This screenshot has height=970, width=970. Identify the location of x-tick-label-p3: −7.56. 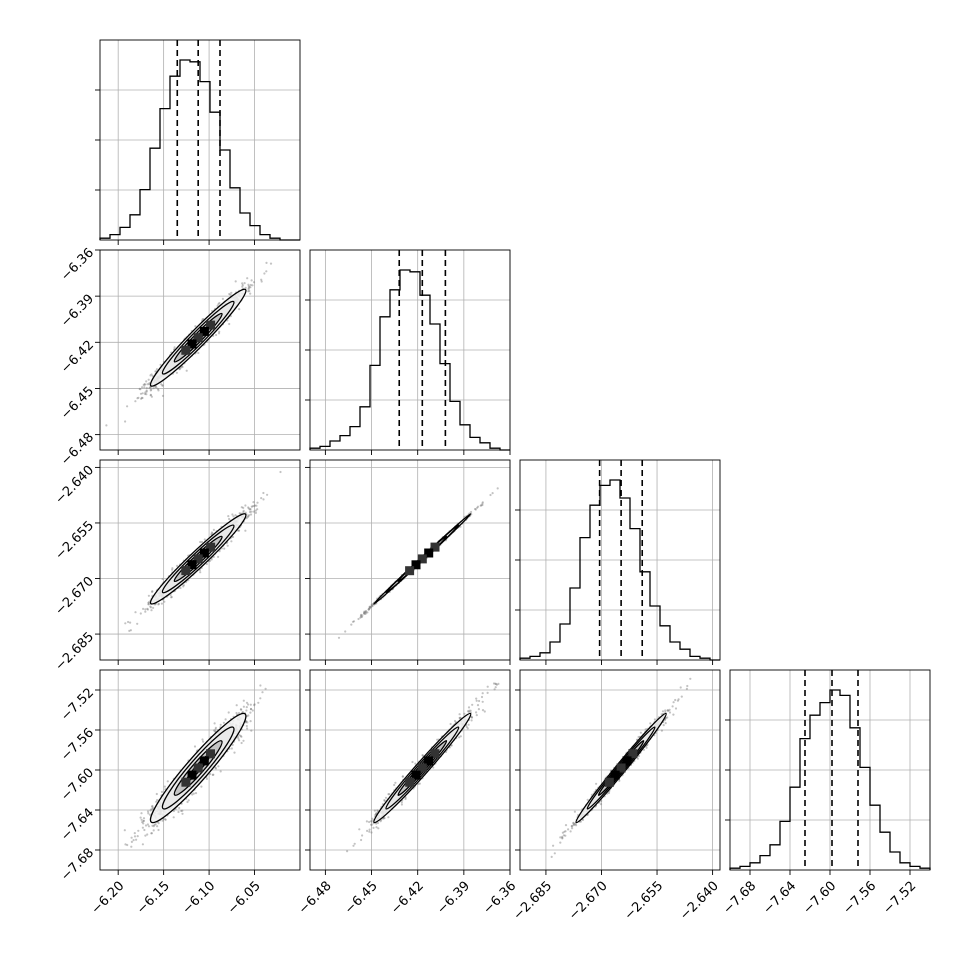
(859, 898).